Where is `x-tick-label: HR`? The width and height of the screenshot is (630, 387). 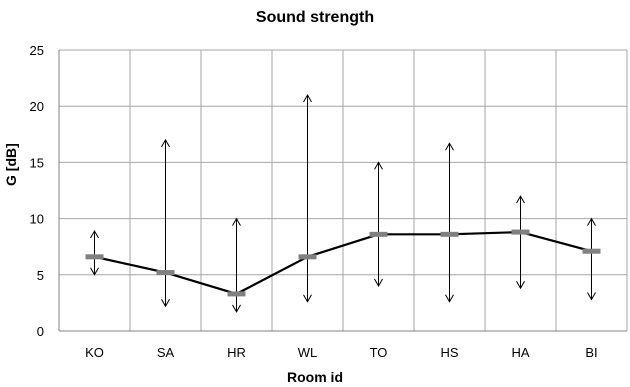 x-tick-label: HR is located at coordinates (236, 352).